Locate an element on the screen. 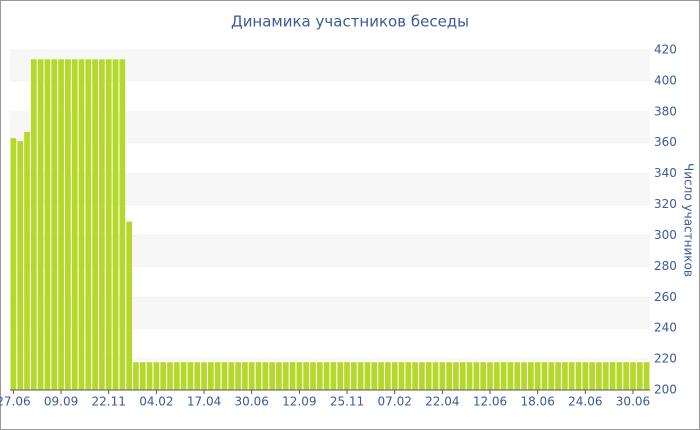  x-tick-label: 27.06 is located at coordinates (15, 402).